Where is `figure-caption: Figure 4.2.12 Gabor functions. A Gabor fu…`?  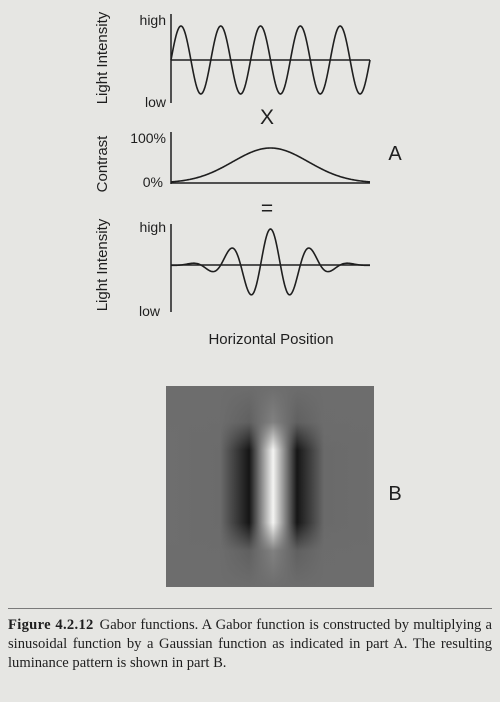
figure-caption: Figure 4.2.12 Gabor functions. A Gabor fu… is located at coordinates (250, 640).